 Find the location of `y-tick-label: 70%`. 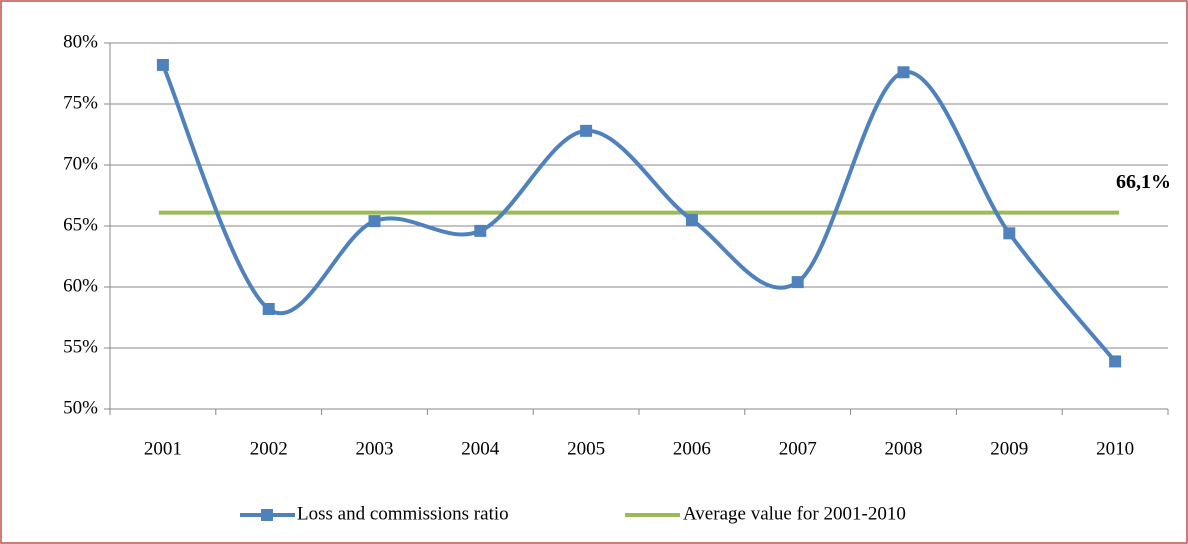

y-tick-label: 70% is located at coordinates (80, 163).